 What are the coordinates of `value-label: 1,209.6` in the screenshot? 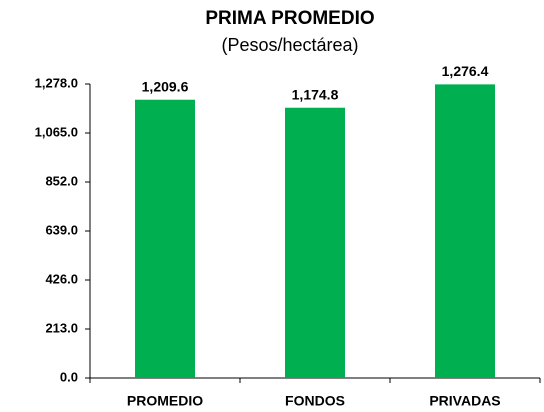 It's located at (165, 86).